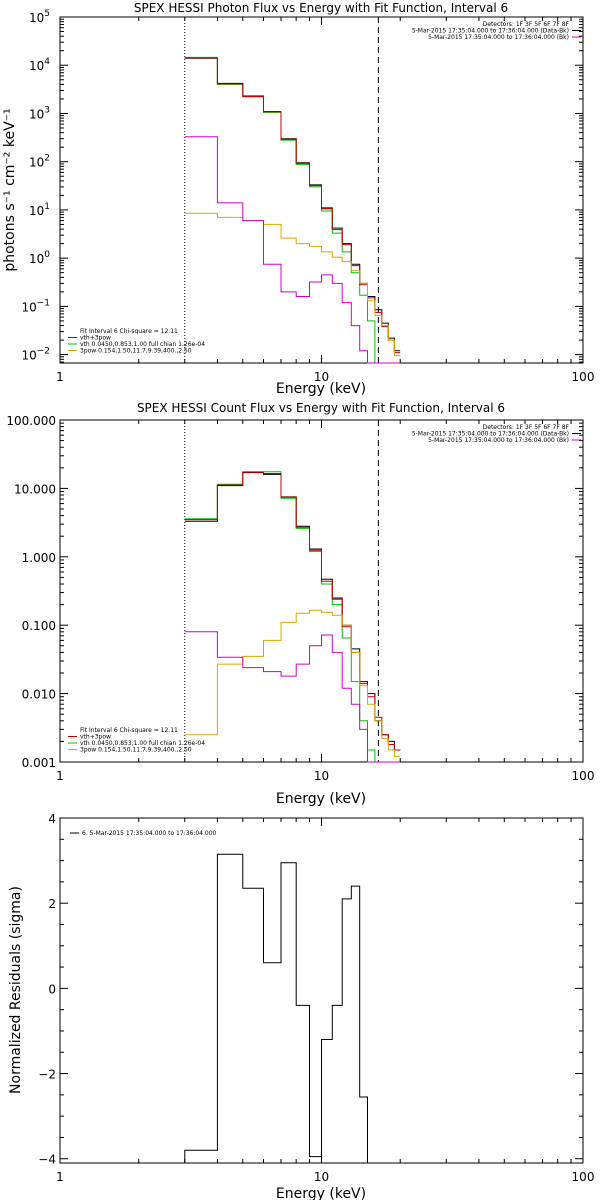 This screenshot has width=600, height=1200. What do you see at coordinates (39, 65) in the screenshot?
I see `photon-flux-y-tick-label: 10⁴` at bounding box center [39, 65].